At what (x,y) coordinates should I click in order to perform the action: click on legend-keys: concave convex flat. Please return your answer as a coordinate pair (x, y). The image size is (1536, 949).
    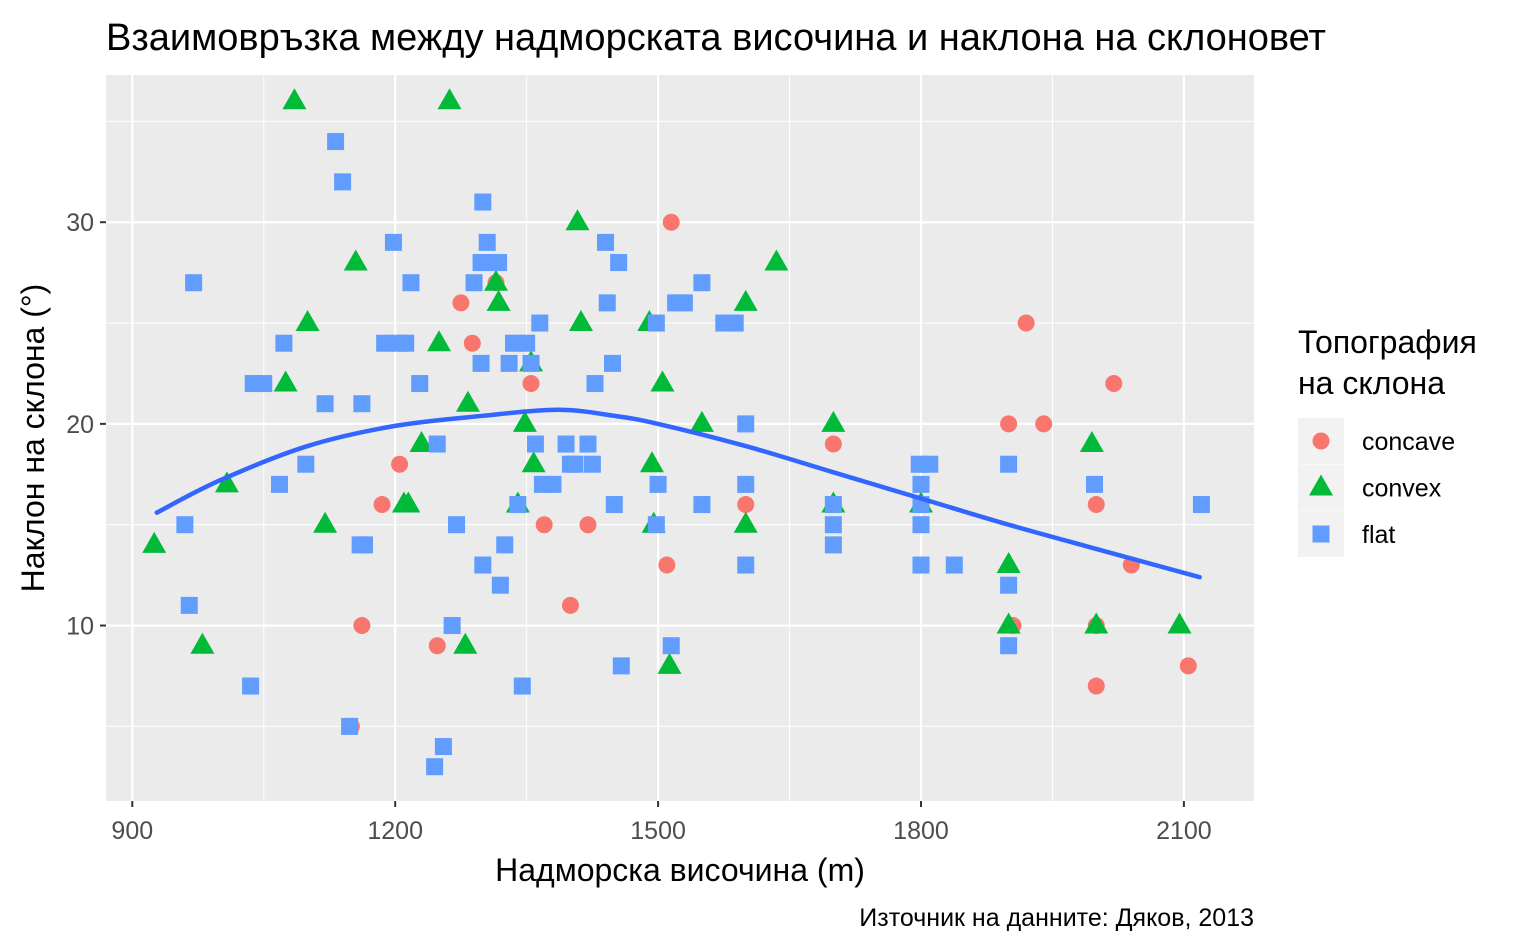
    Looking at the image, I should click on (1376, 487).